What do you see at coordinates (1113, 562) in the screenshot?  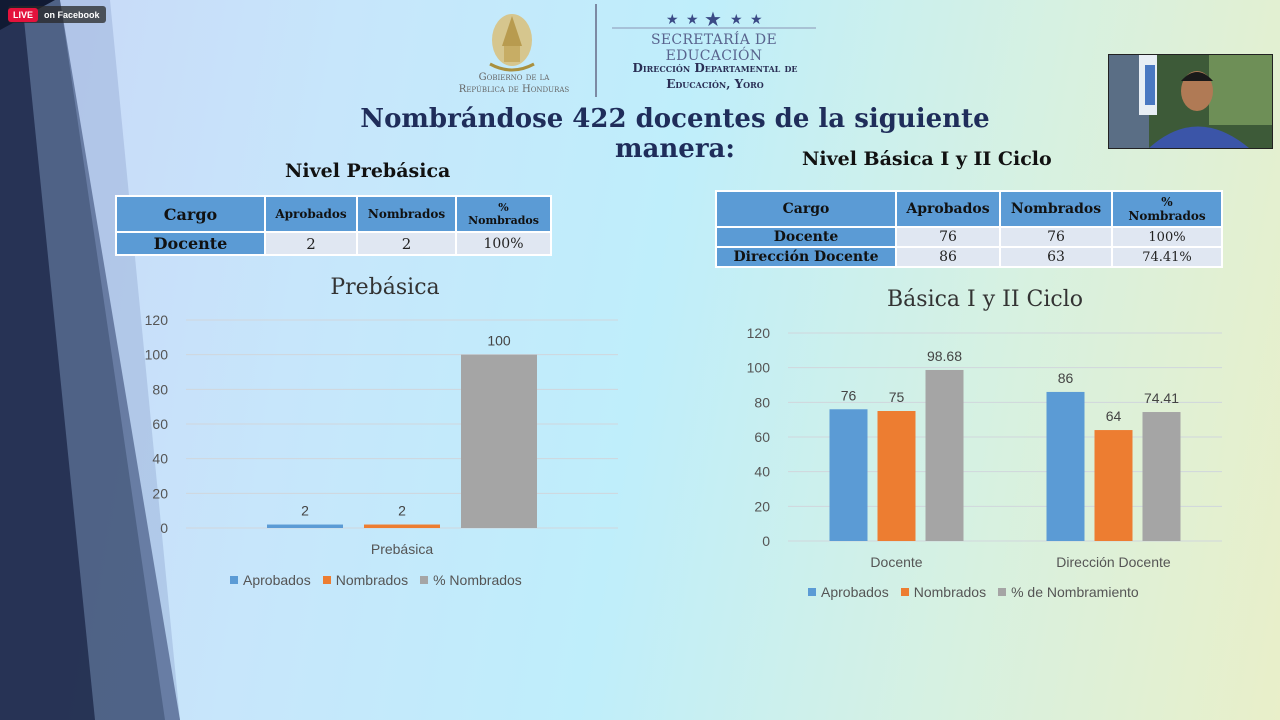 I see `x-tick-label: Dirección Docente` at bounding box center [1113, 562].